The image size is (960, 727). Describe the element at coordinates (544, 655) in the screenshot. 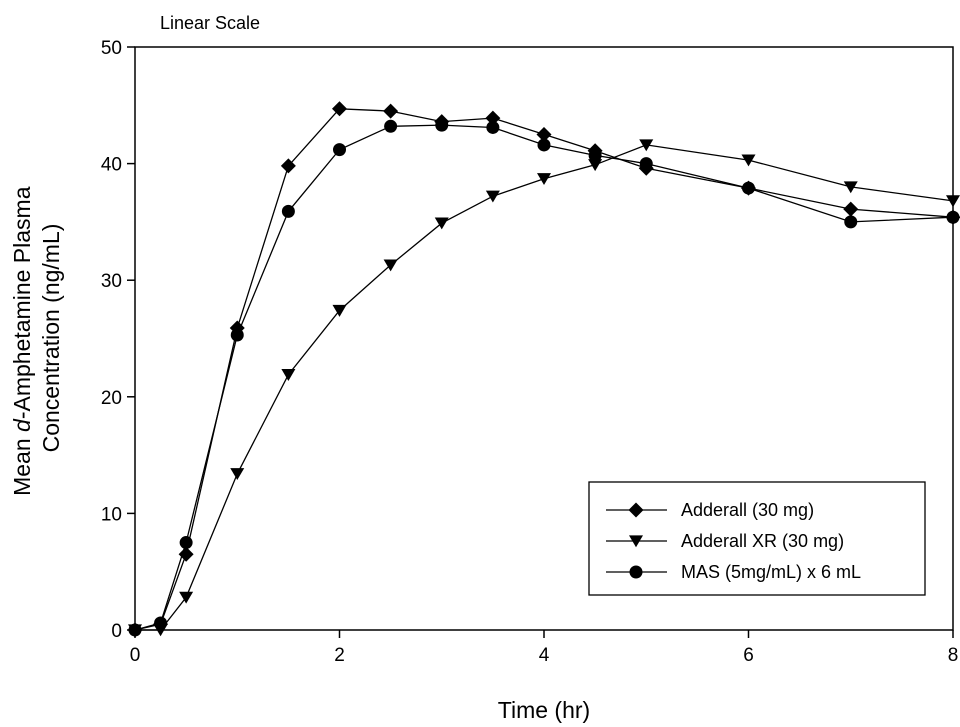

I see `x-tick-label: 4` at that location.